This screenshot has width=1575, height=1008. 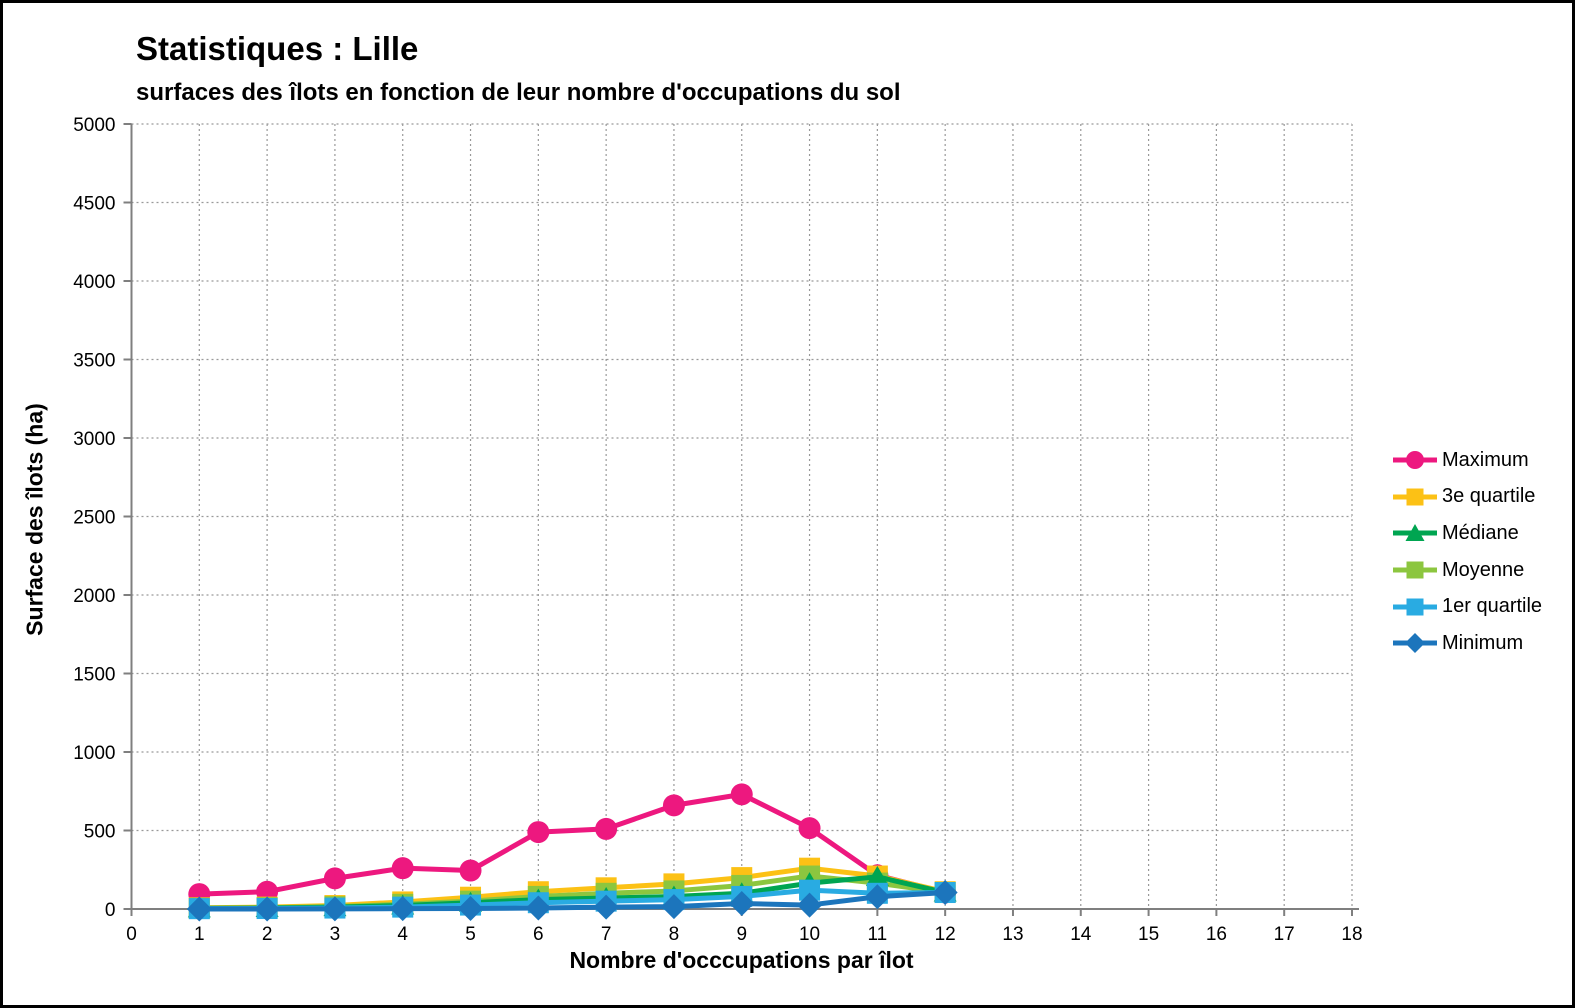 I want to click on x-tick-label: 15, so click(x=1148, y=934).